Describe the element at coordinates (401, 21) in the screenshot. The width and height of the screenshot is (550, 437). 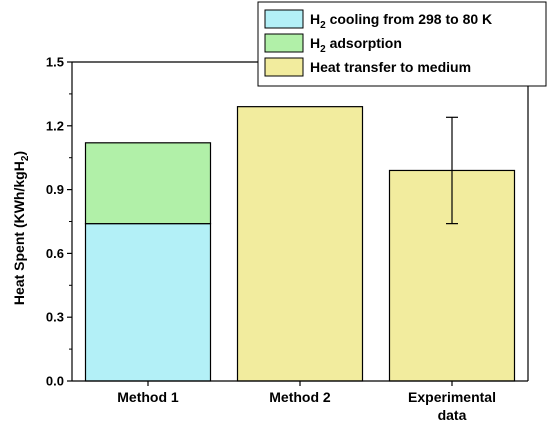
I see `legend-label-1: H2 cooling from 298 to 80 K` at that location.